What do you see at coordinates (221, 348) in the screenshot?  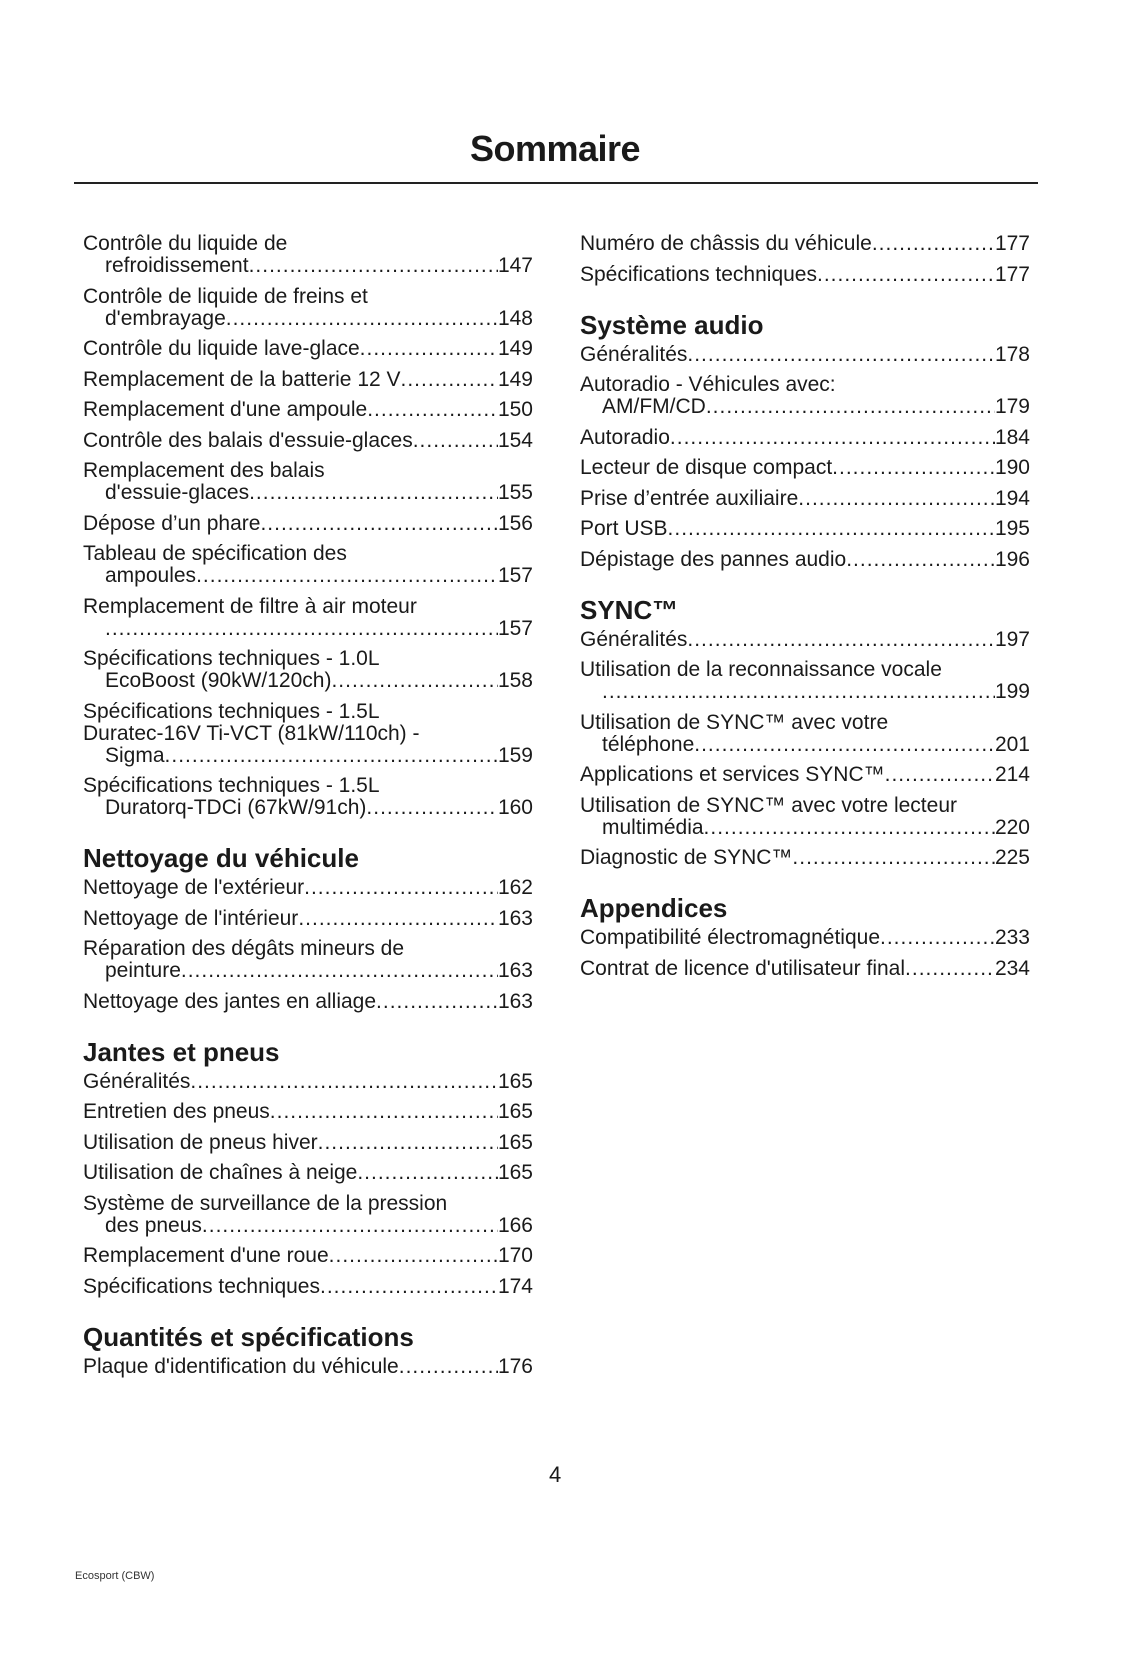 I see `toc-entry-text: Contrôle du liquide lave-glace` at bounding box center [221, 348].